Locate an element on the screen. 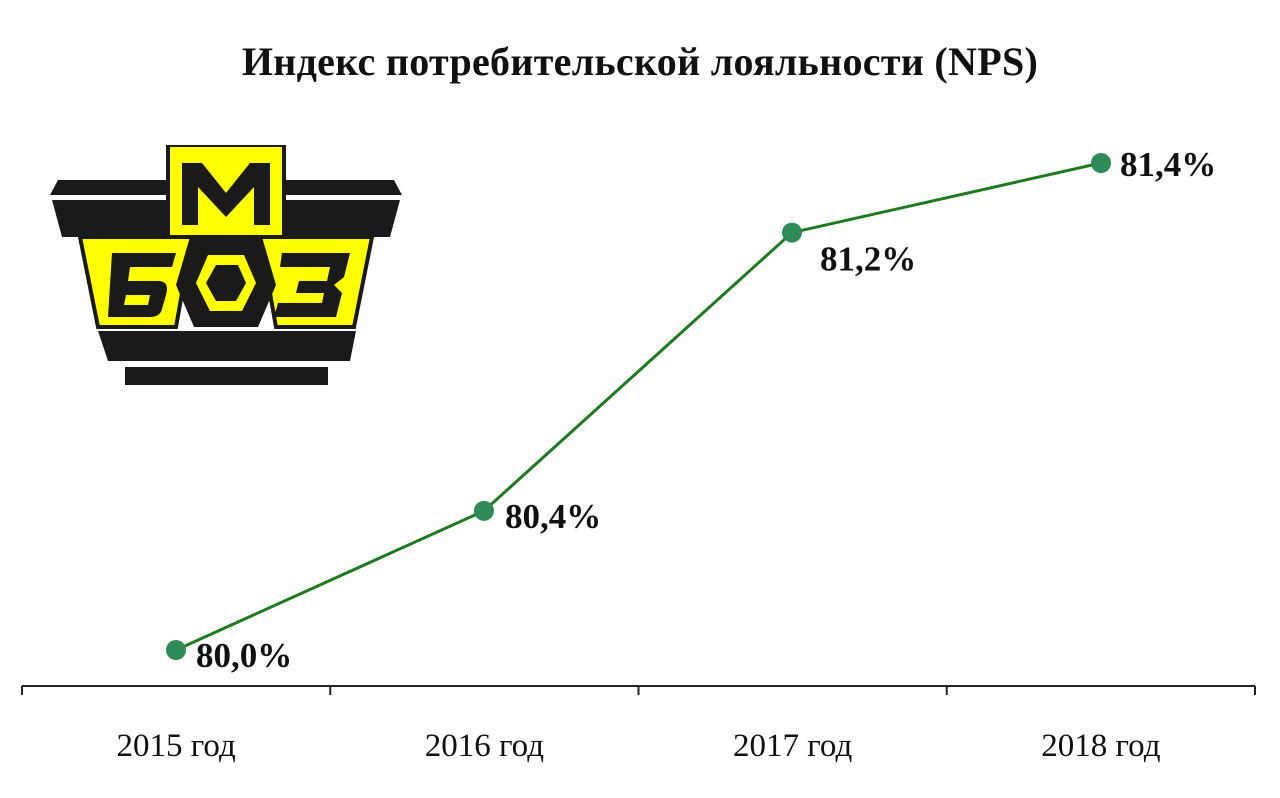  company-logo is located at coordinates (226, 265).